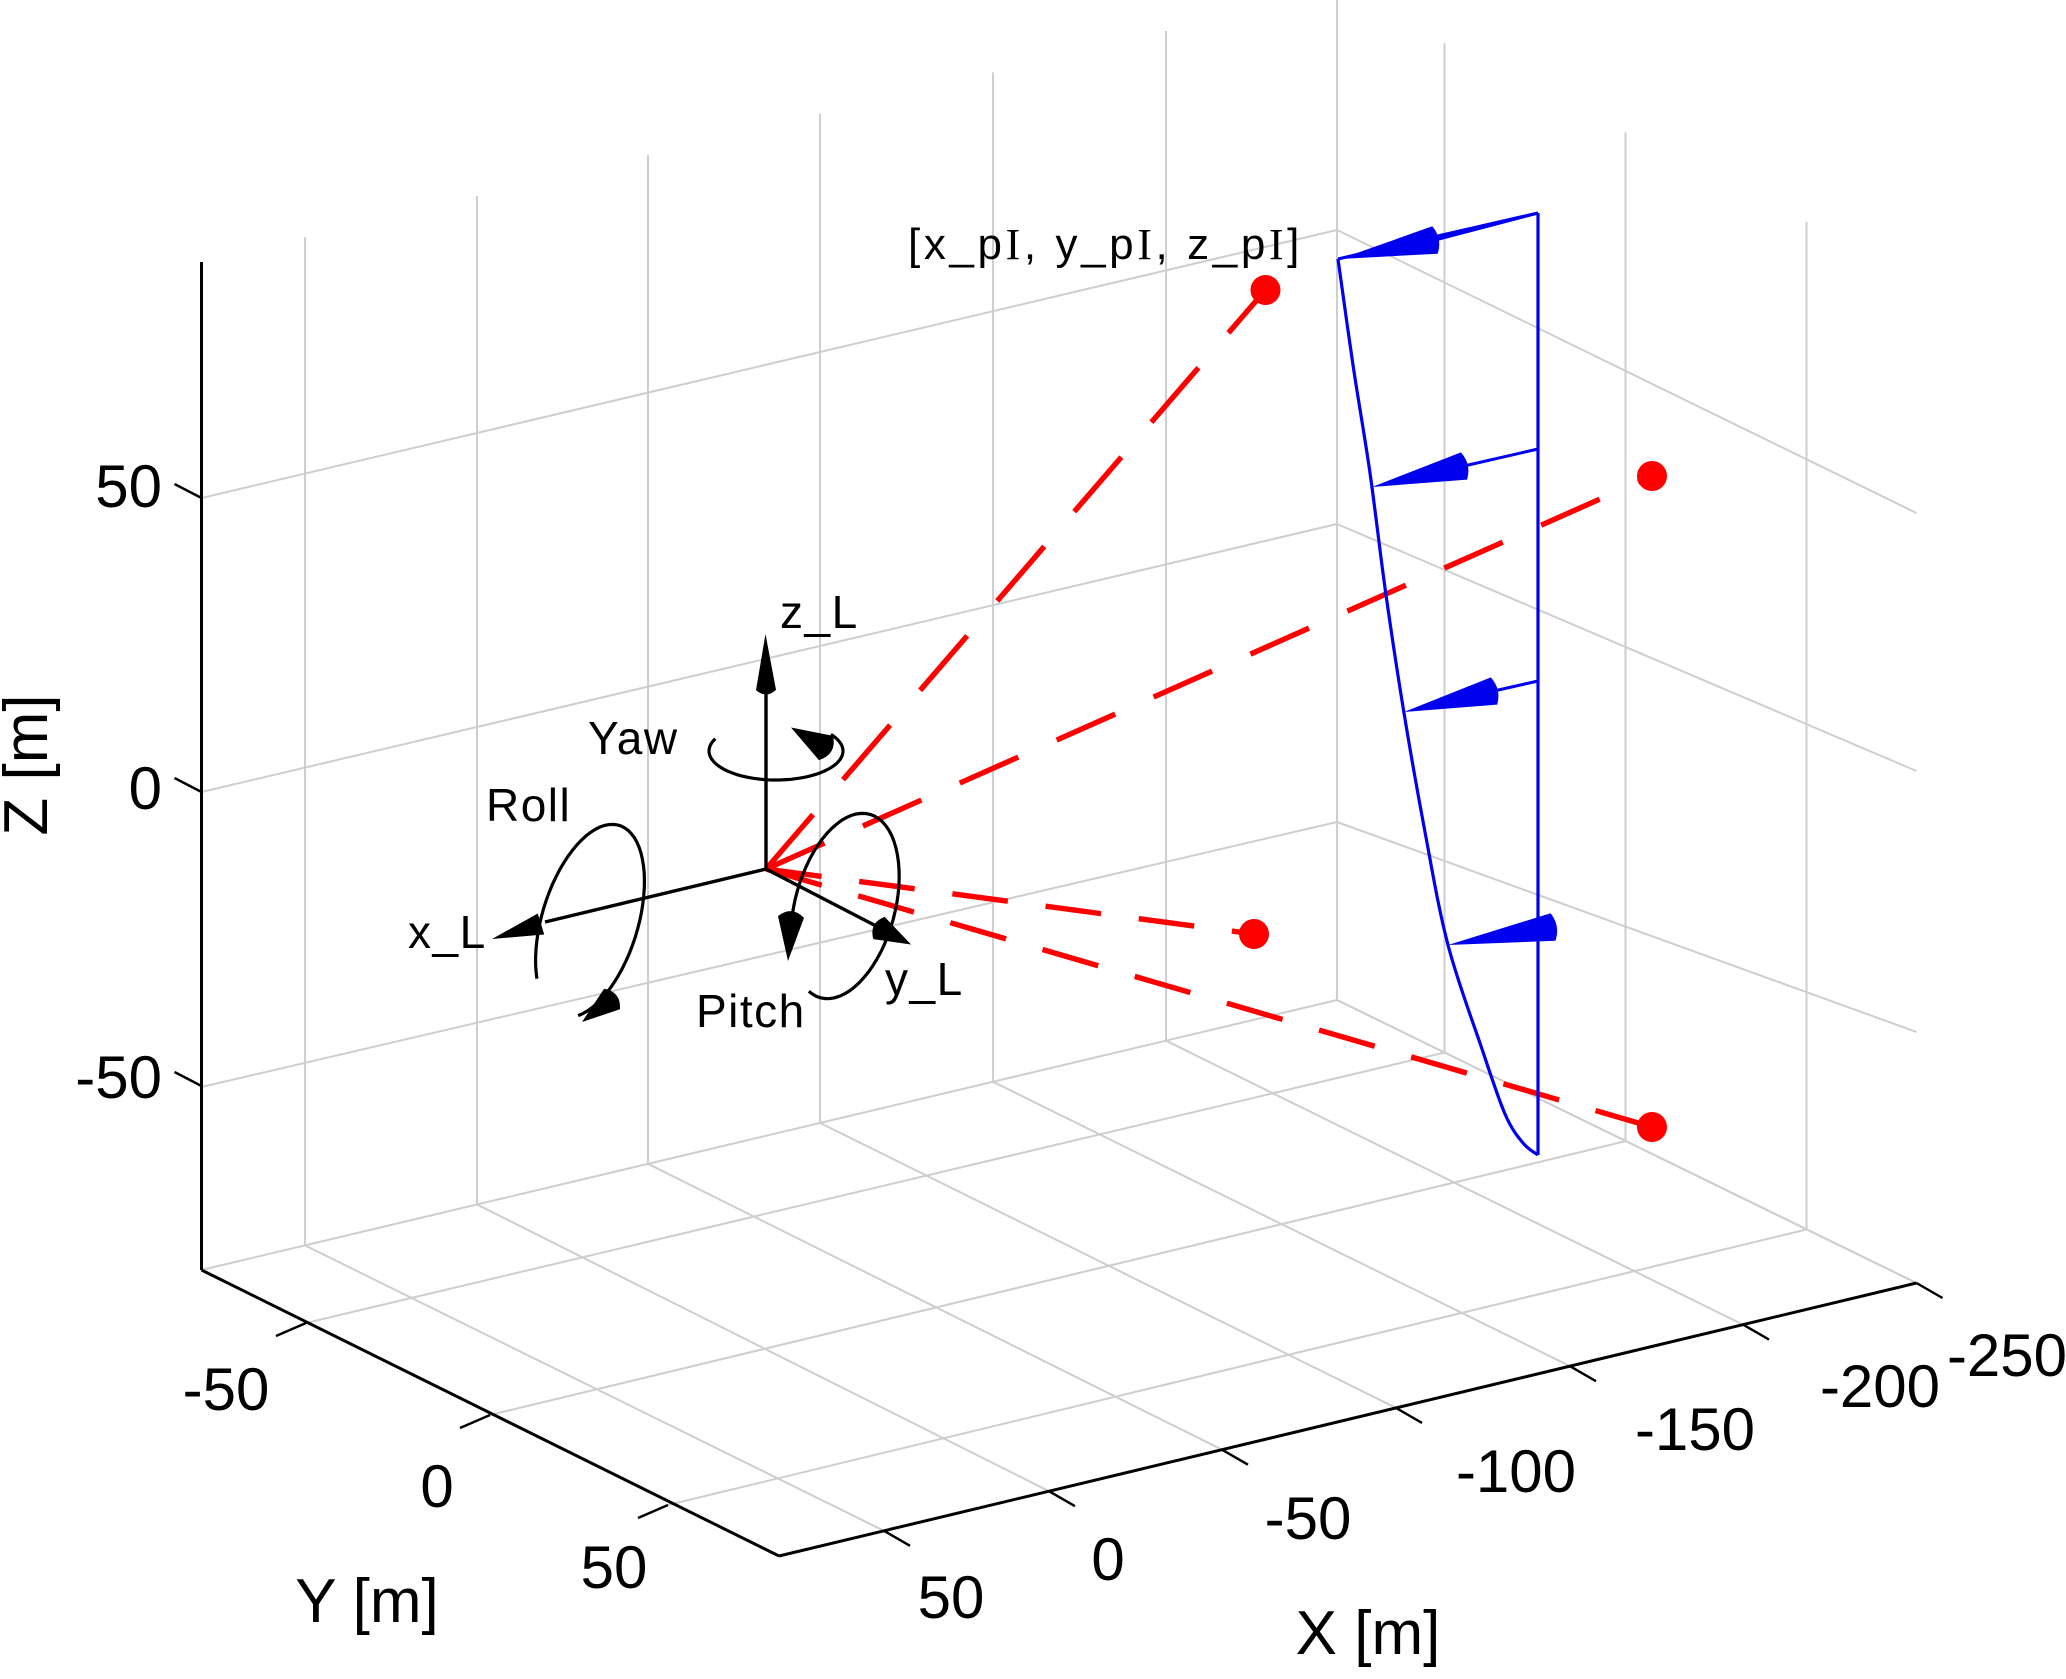 This screenshot has height=1679, width=2066. What do you see at coordinates (1368, 1633) in the screenshot?
I see `svg-text: X [m]` at bounding box center [1368, 1633].